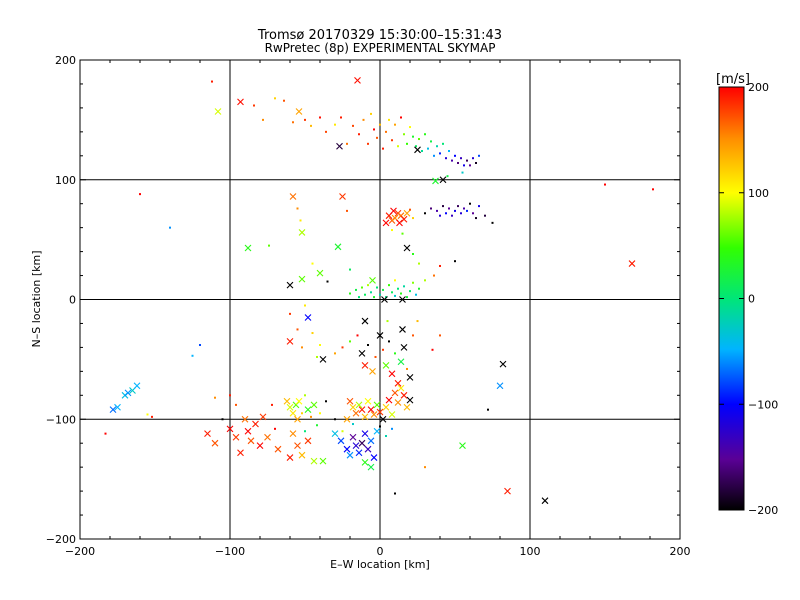 This screenshot has width=800, height=600. I want to click on colorbar-tick-label: 100, so click(758, 193).